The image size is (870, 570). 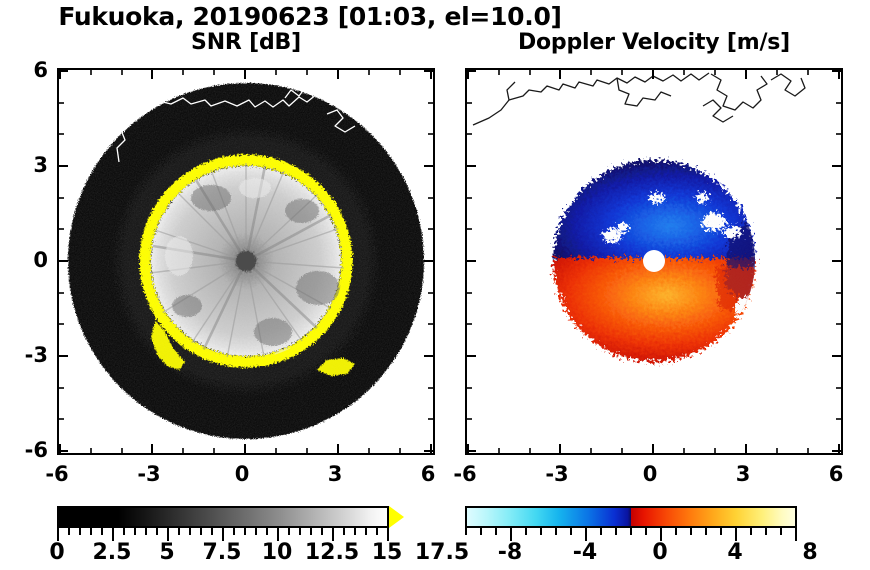 I want to click on doppler-xtick-label: 0, so click(x=650, y=474).